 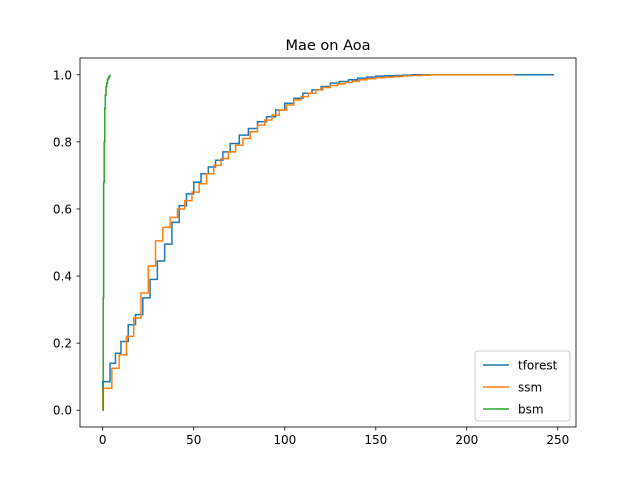 What do you see at coordinates (466, 440) in the screenshot?
I see `x-tick-label: 200` at bounding box center [466, 440].